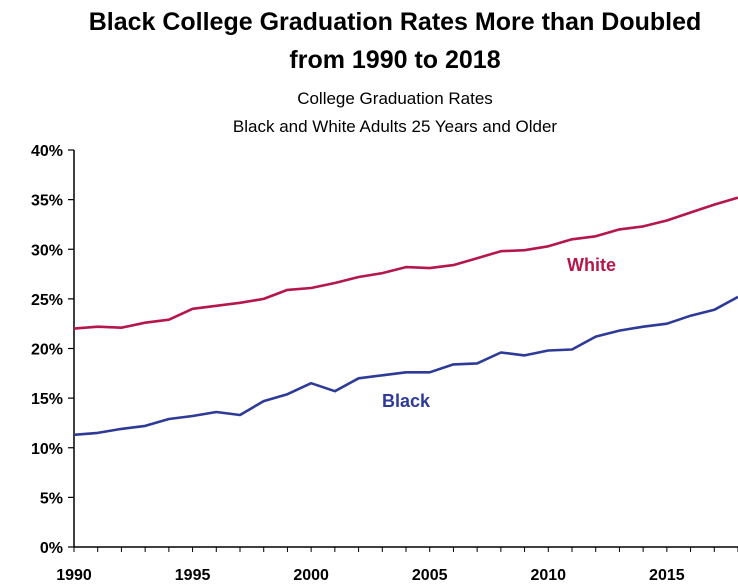  I want to click on y-tick-label: 20%, so click(47, 350).